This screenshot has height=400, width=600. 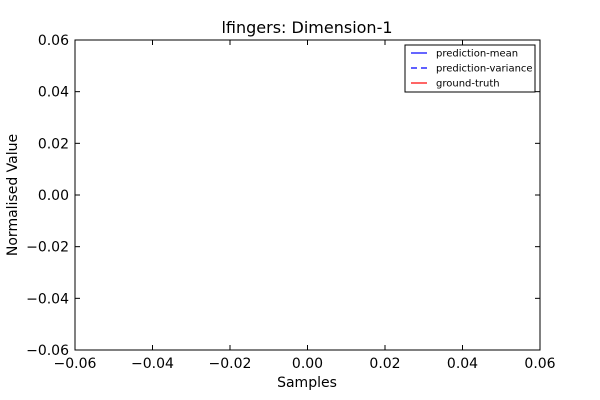 I want to click on x-tick-label: −0.06, so click(x=75, y=364).